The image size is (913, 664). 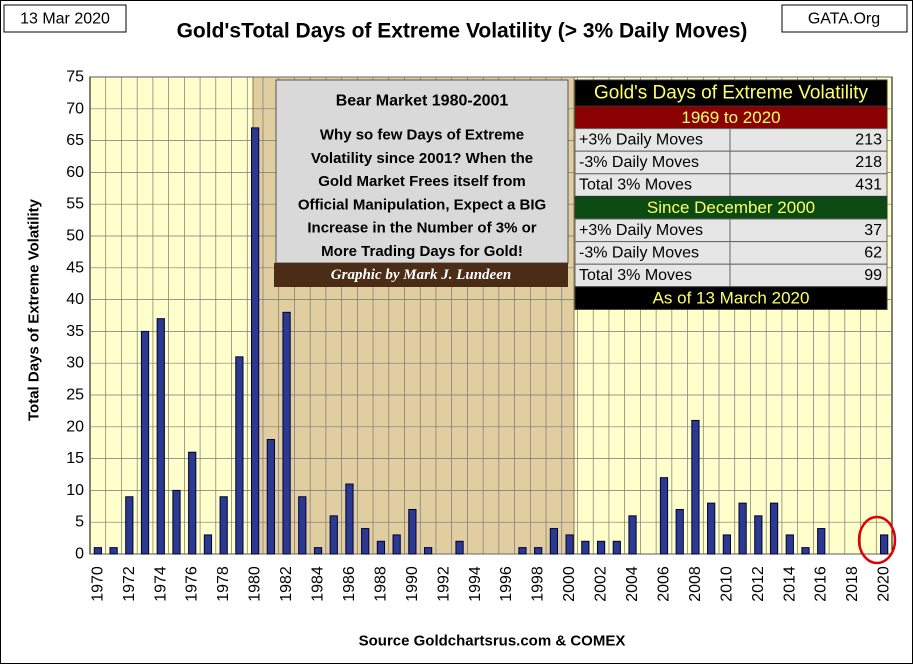 I want to click on credit: Graphic by Mark J. Lundeen, so click(x=421, y=275).